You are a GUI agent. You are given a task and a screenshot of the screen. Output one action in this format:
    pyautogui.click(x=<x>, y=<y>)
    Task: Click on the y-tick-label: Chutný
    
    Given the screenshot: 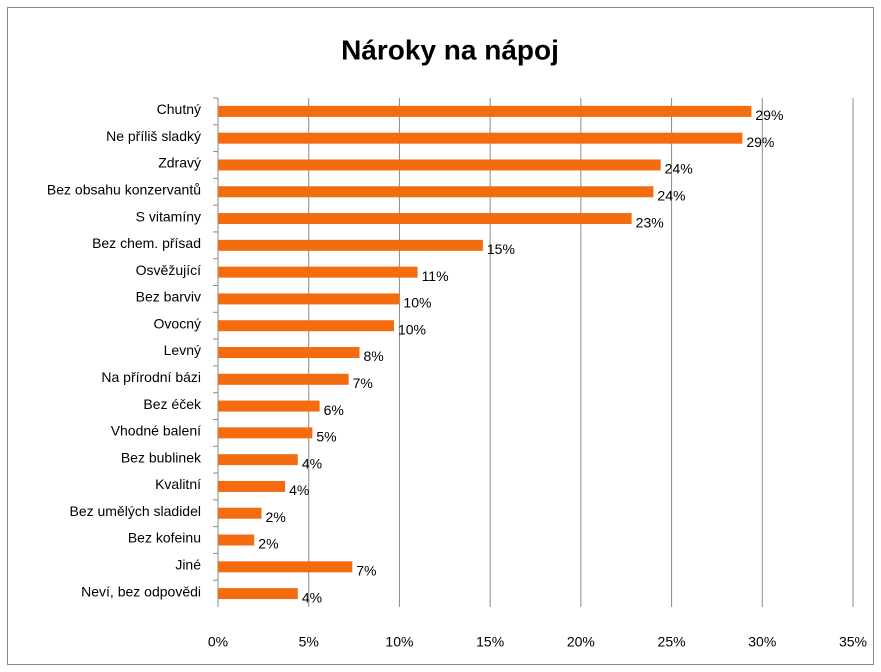 What is the action you would take?
    pyautogui.click(x=179, y=109)
    